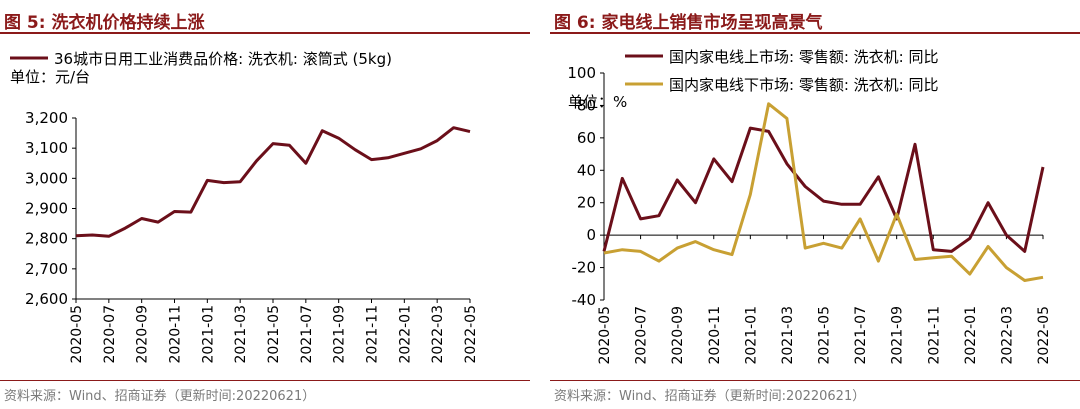  I want to click on y-tick-label: 2,900, so click(46, 209).